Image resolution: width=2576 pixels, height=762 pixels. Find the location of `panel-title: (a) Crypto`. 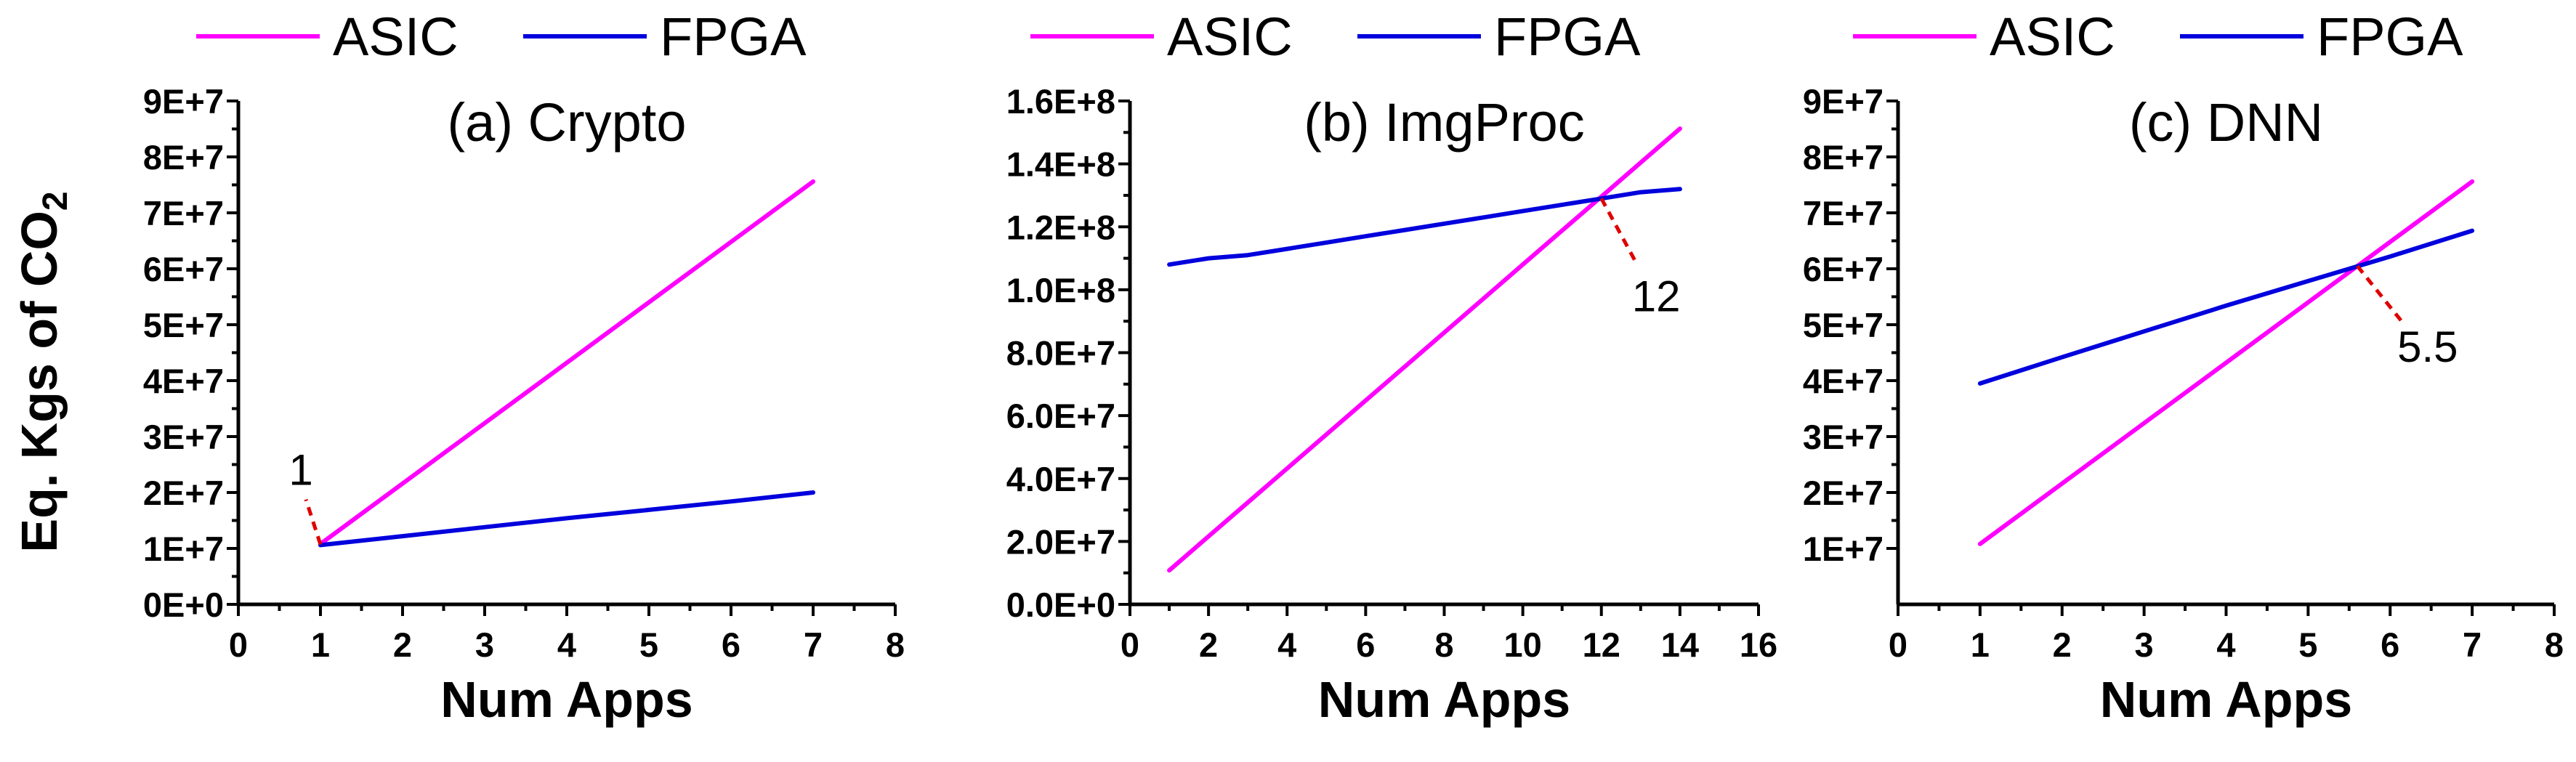

panel-title: (a) Crypto is located at coordinates (567, 122).